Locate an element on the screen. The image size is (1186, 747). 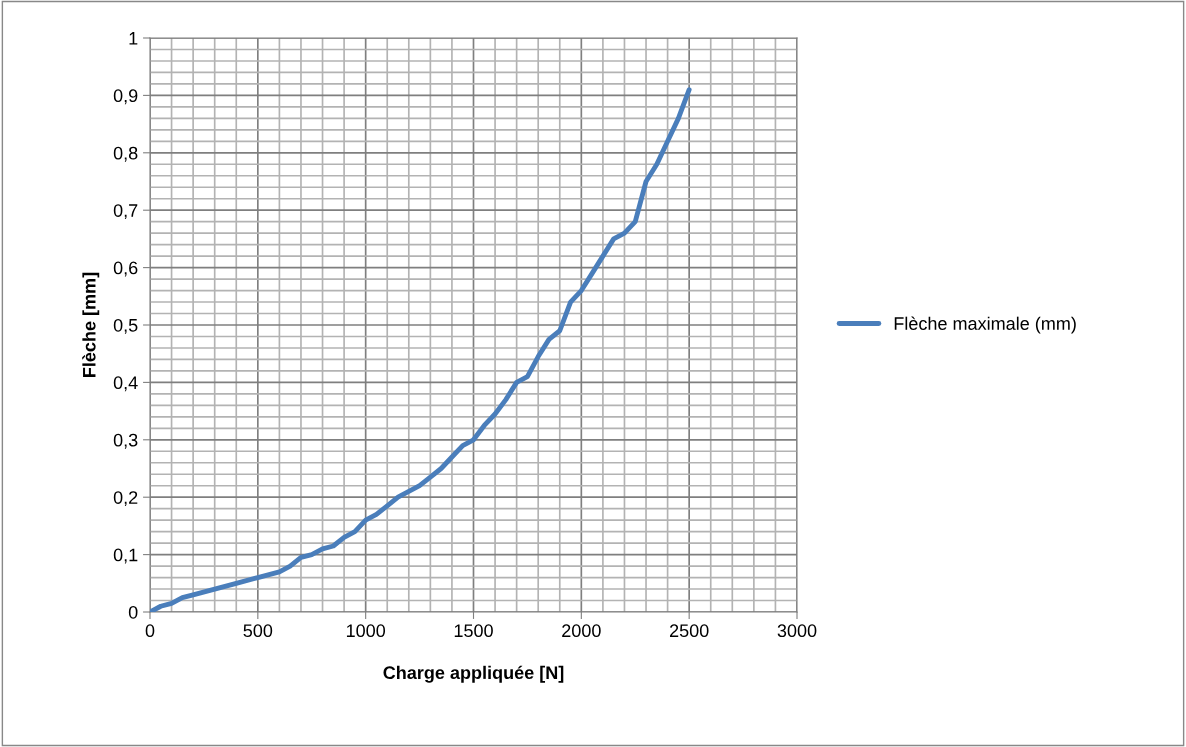
x-tick-label: 1000 is located at coordinates (366, 631).